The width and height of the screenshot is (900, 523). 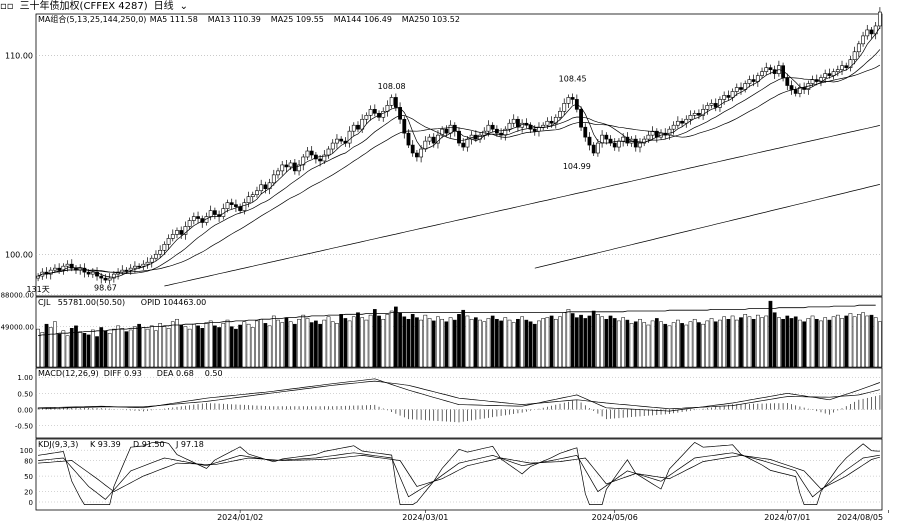 I want to click on legend-item: MA25 109.55, so click(x=297, y=19).